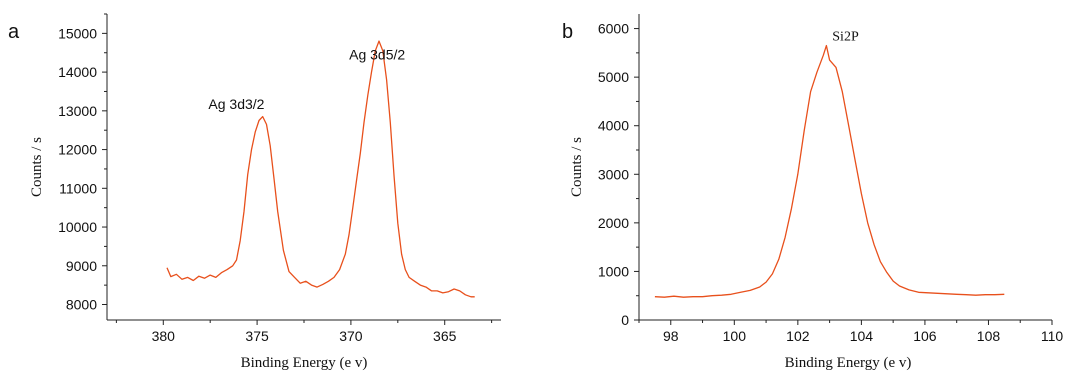 The image size is (1074, 373). Describe the element at coordinates (236, 104) in the screenshot. I see `panel-a-peak-annotation: Ag 3d3/2` at that location.